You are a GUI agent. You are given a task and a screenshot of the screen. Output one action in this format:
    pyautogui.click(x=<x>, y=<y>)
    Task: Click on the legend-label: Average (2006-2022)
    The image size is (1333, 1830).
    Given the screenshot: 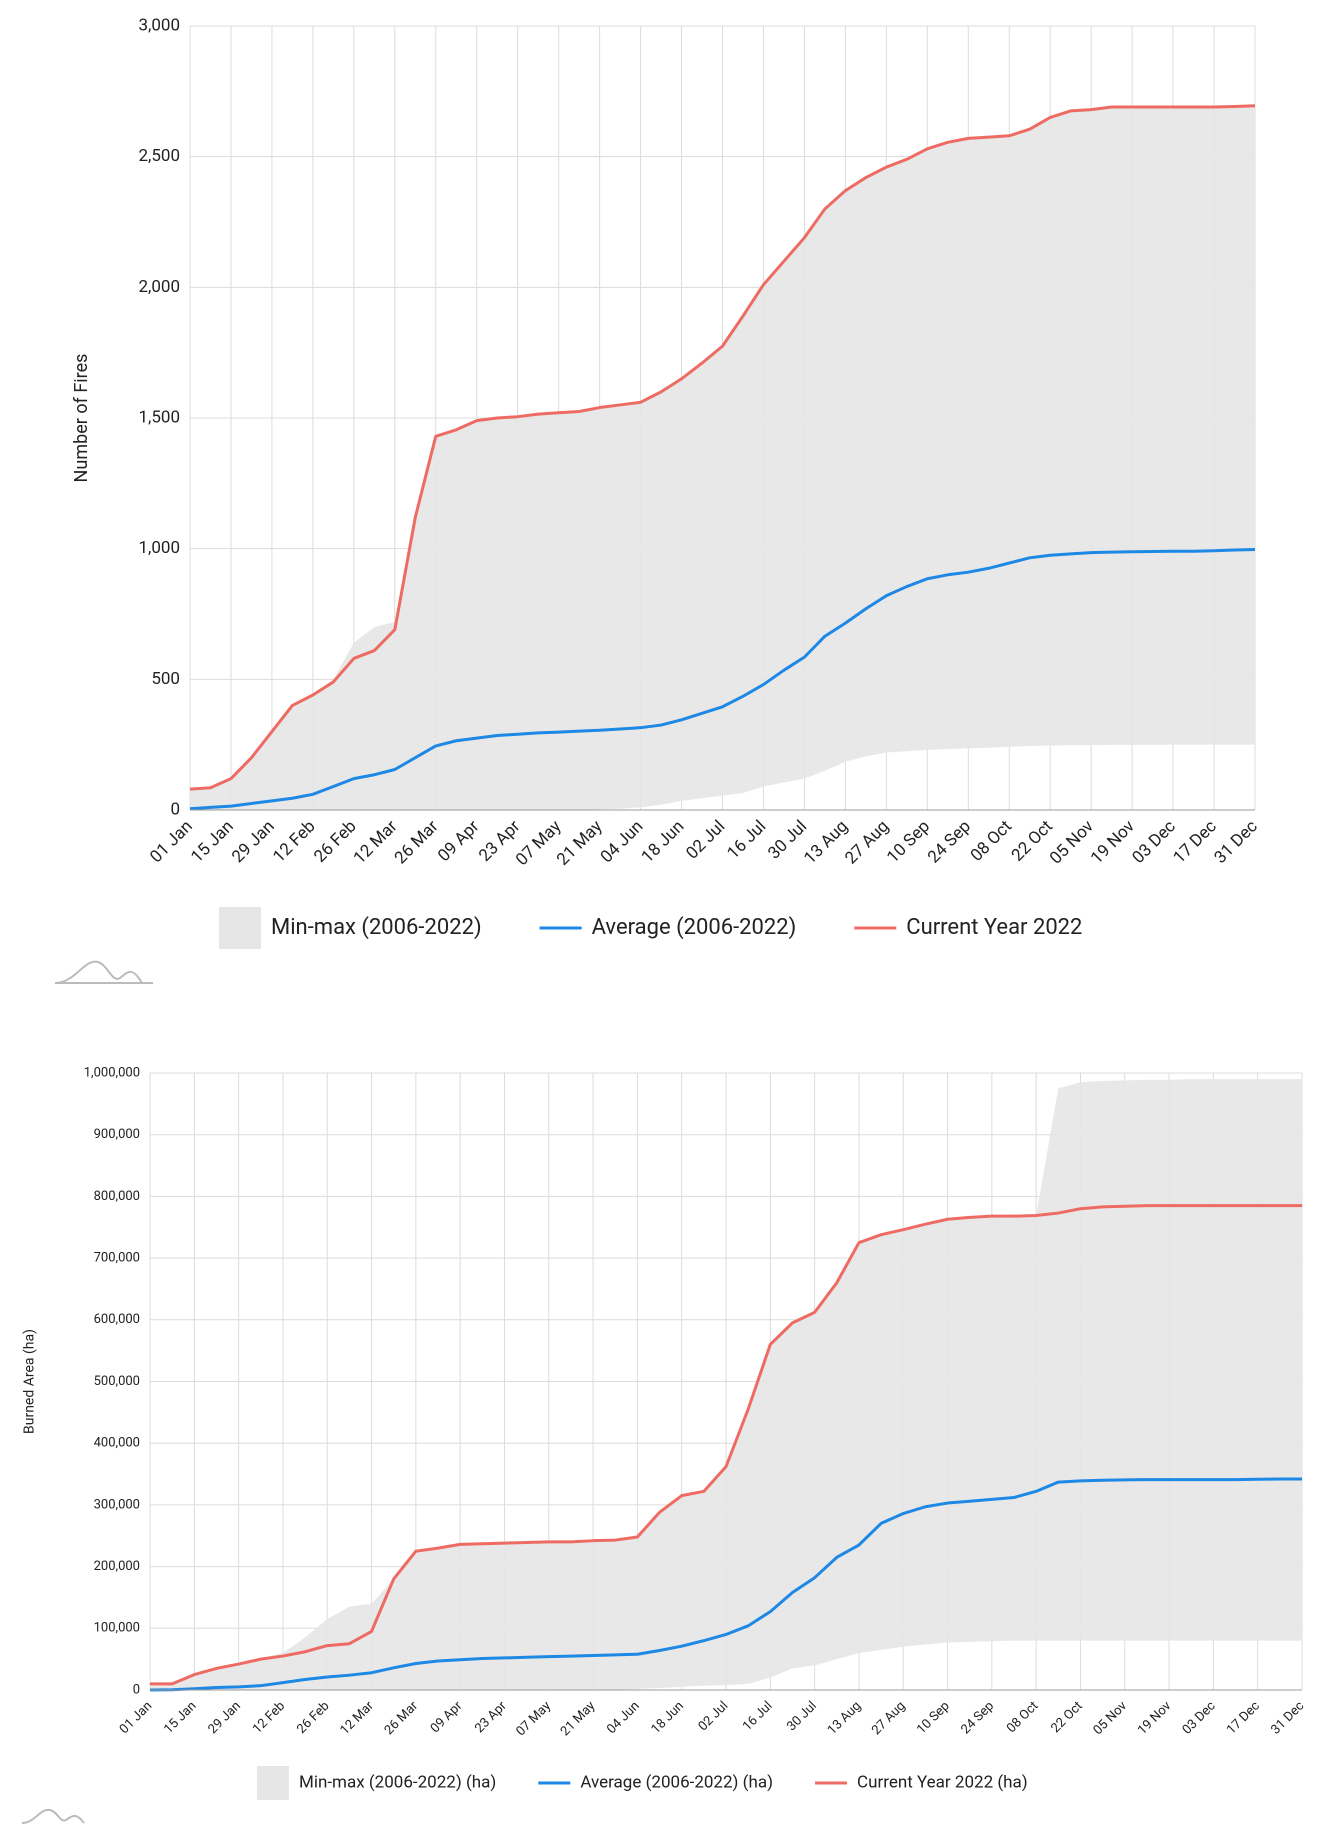 What is the action you would take?
    pyautogui.click(x=694, y=927)
    